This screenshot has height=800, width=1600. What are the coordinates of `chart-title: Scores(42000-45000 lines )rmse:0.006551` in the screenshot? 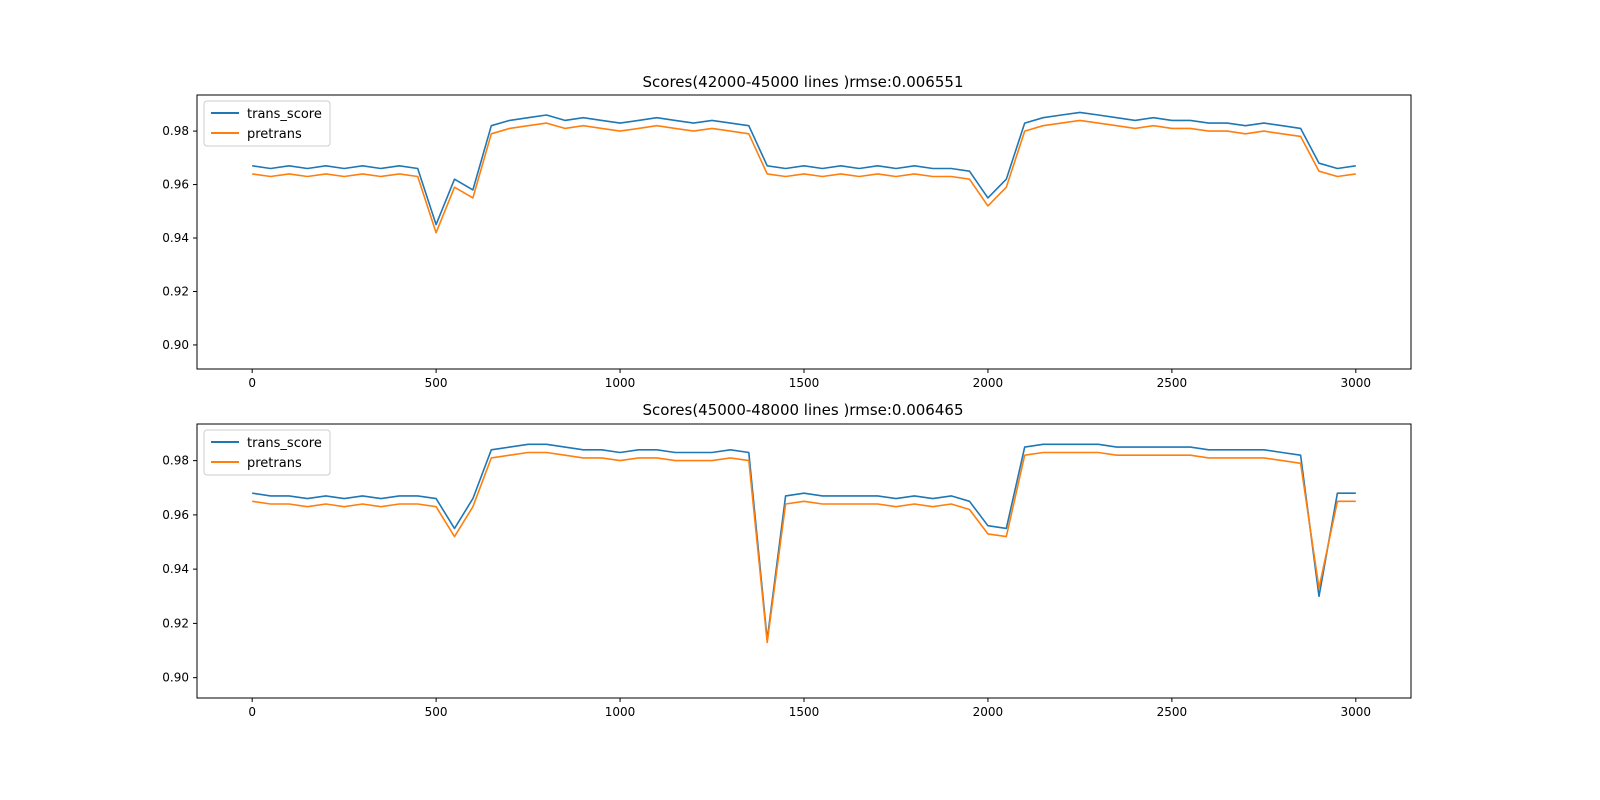 It's located at (803, 82).